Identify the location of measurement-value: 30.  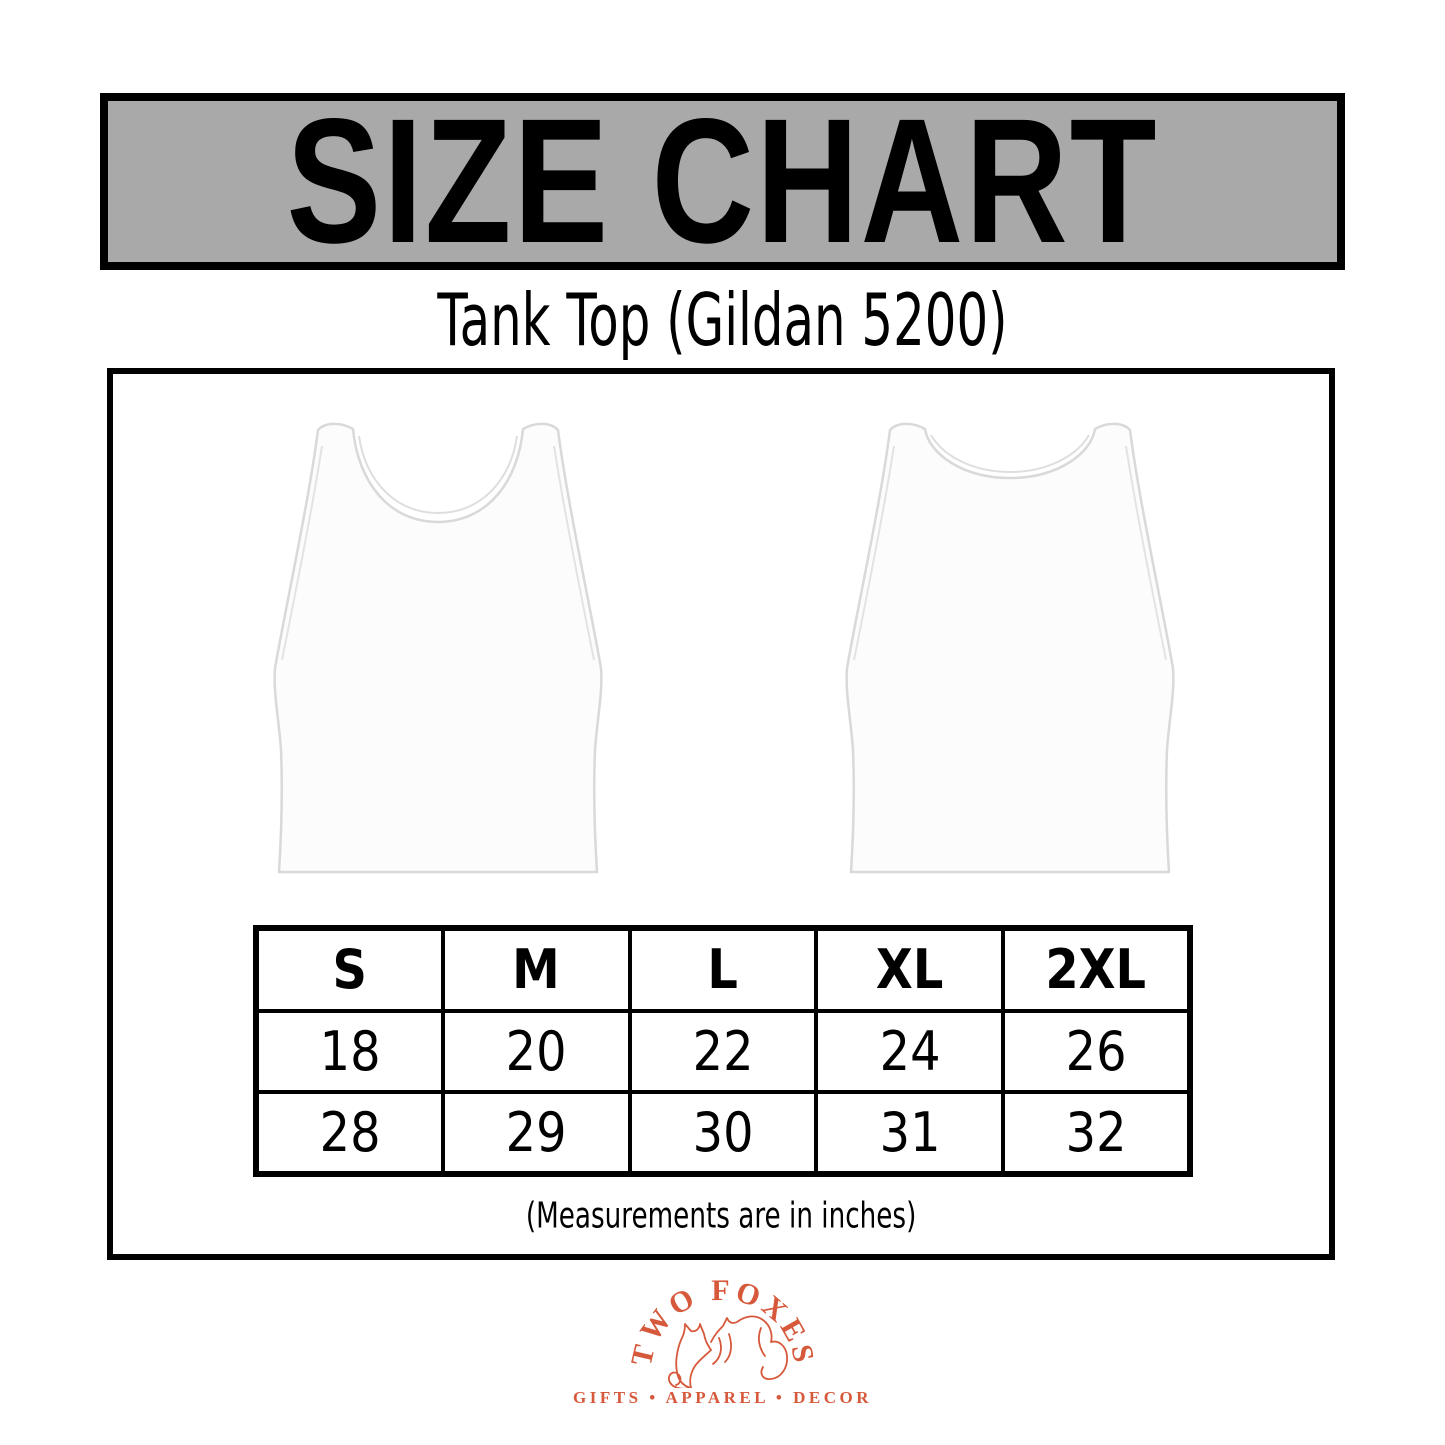
(723, 1132).